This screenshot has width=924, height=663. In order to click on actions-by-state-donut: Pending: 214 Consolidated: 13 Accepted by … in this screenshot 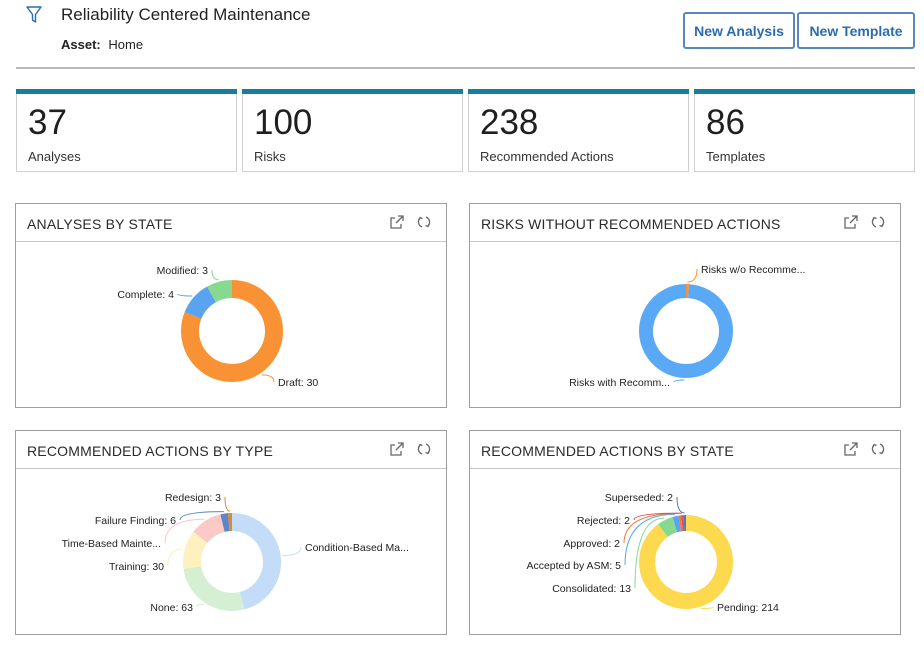, I will do `click(652, 553)`.